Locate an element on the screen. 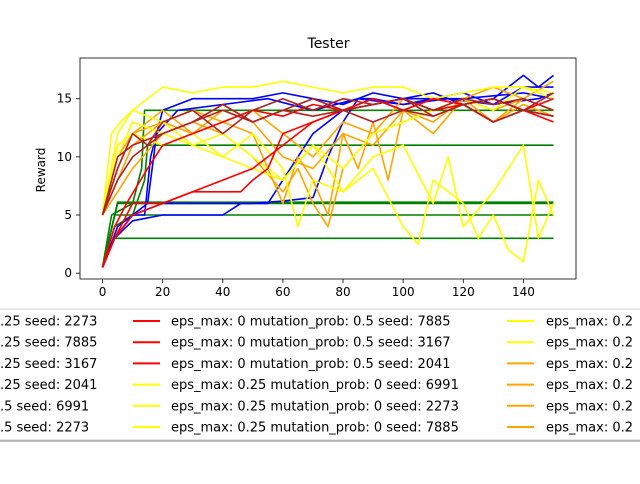  y-axis-label: Reward is located at coordinates (41, 170).